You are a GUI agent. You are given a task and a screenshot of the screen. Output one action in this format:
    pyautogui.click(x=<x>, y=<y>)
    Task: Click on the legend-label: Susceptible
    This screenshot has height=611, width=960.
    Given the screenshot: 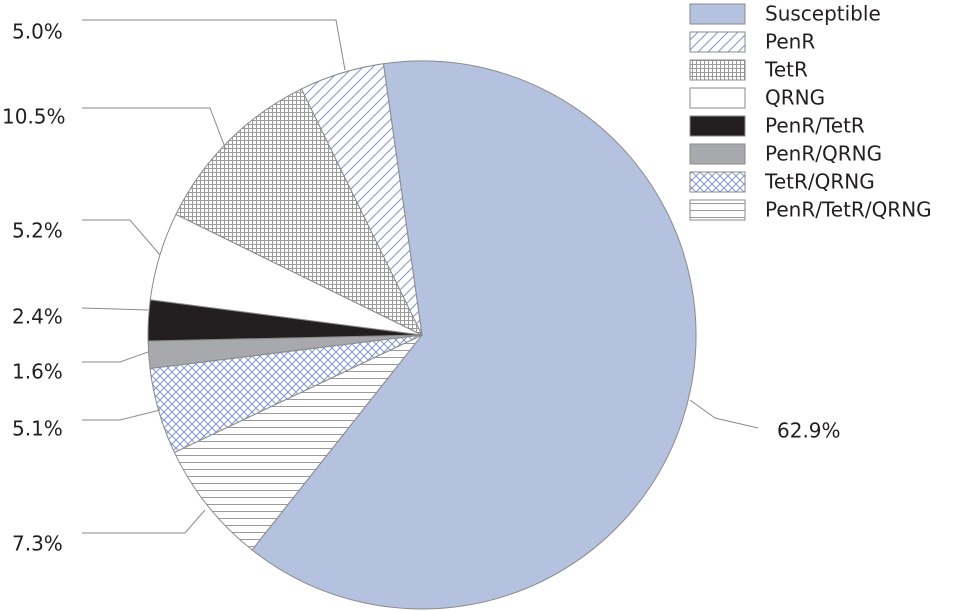 What is the action you would take?
    pyautogui.click(x=823, y=14)
    